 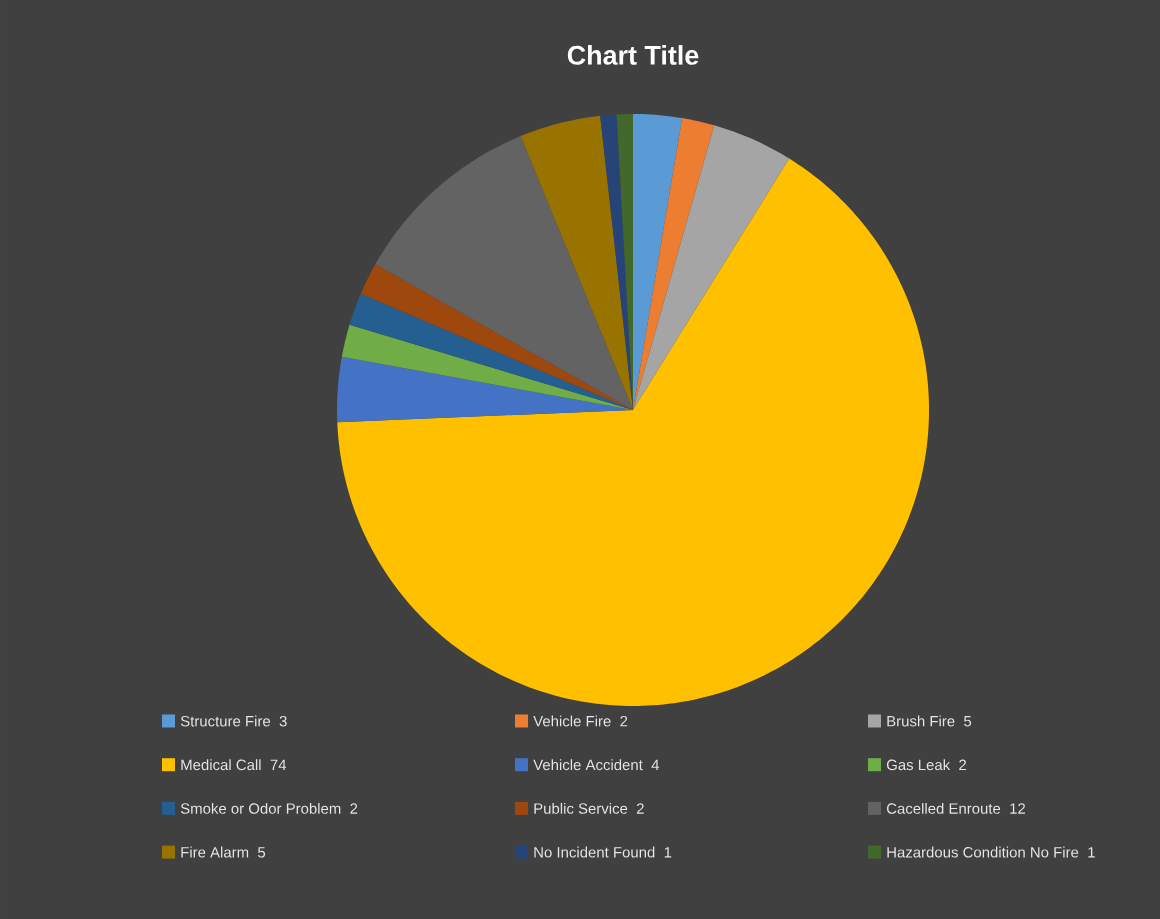 I want to click on legend-label: No Incident Found, so click(x=594, y=852).